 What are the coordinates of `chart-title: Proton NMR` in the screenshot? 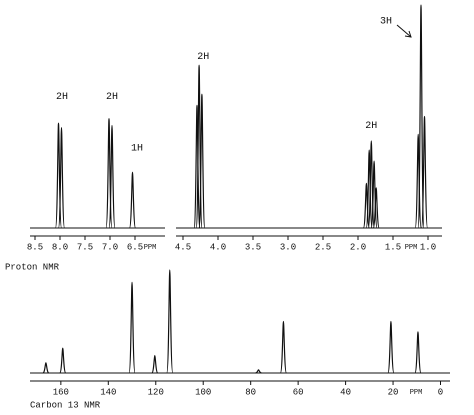 It's located at (32, 267).